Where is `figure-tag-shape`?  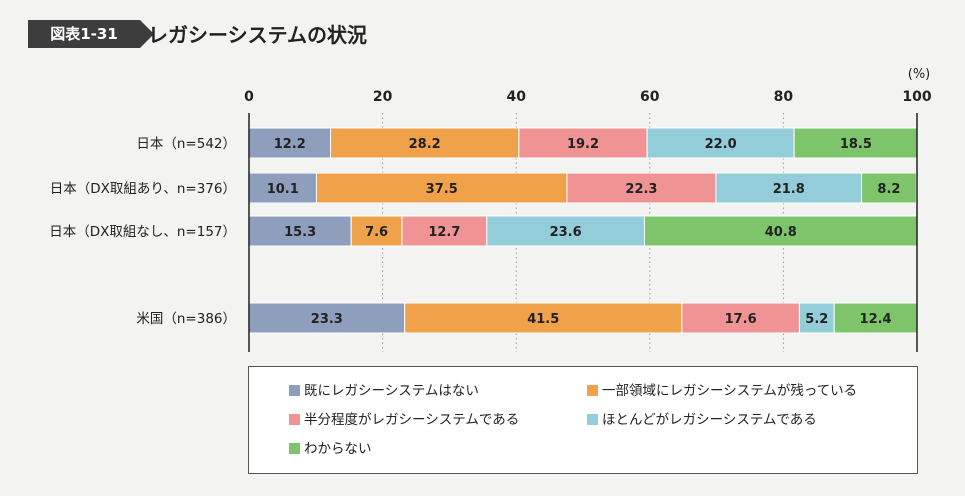 figure-tag-shape is located at coordinates (91, 34).